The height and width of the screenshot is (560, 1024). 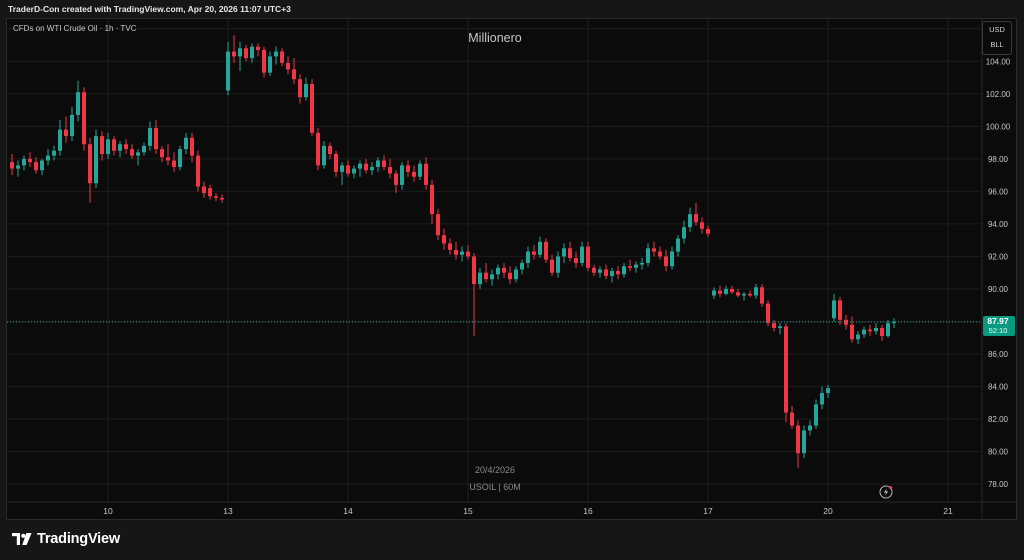 What do you see at coordinates (998, 321) in the screenshot?
I see `last-price-label: 87.97` at bounding box center [998, 321].